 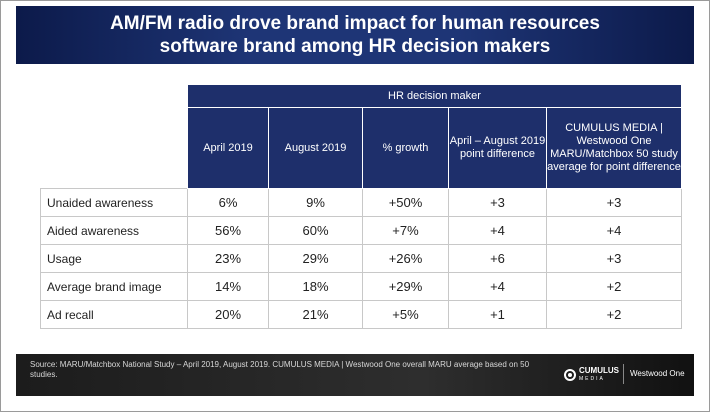 What do you see at coordinates (497, 148) in the screenshot?
I see `column-header-point-difference: April – August 2019 point difference` at bounding box center [497, 148].